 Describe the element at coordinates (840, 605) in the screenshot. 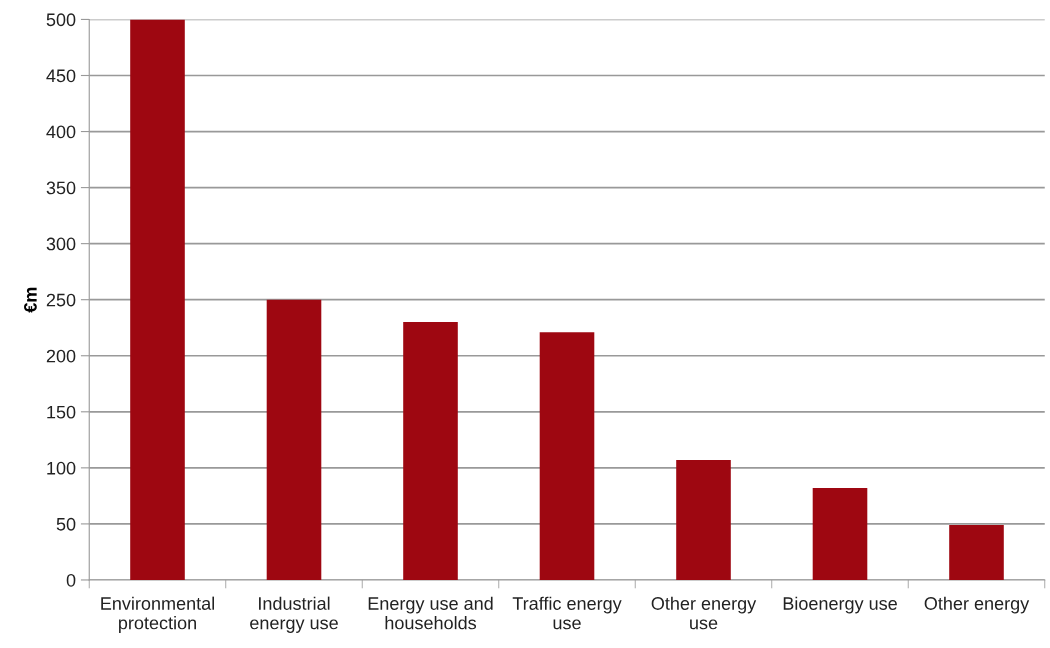

I see `x-tick-label: Bioenergy use` at that location.